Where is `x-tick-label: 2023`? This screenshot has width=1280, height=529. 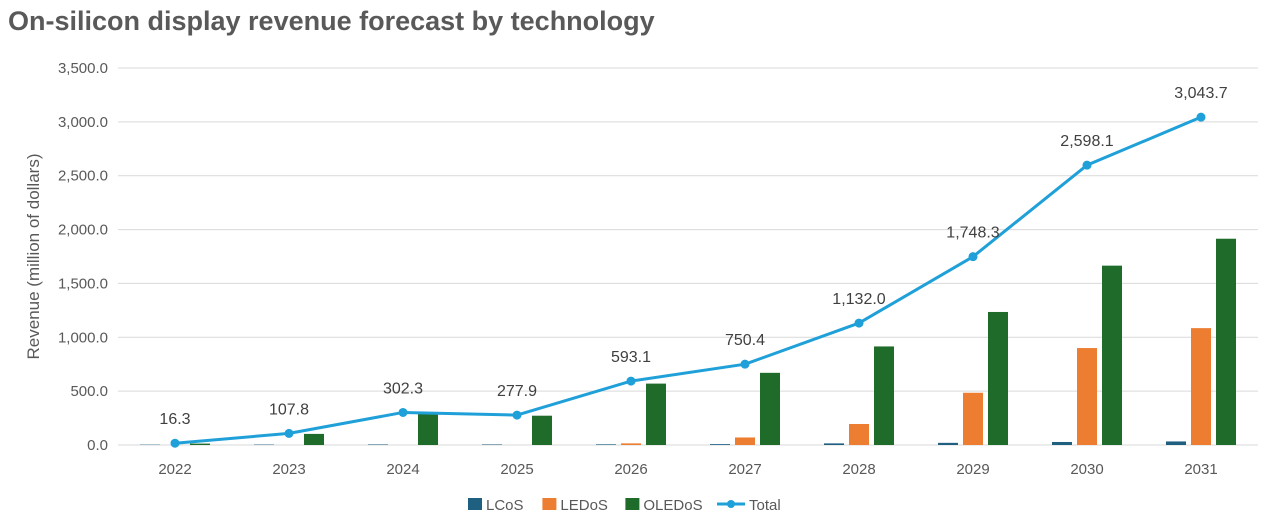 x-tick-label: 2023 is located at coordinates (288, 469).